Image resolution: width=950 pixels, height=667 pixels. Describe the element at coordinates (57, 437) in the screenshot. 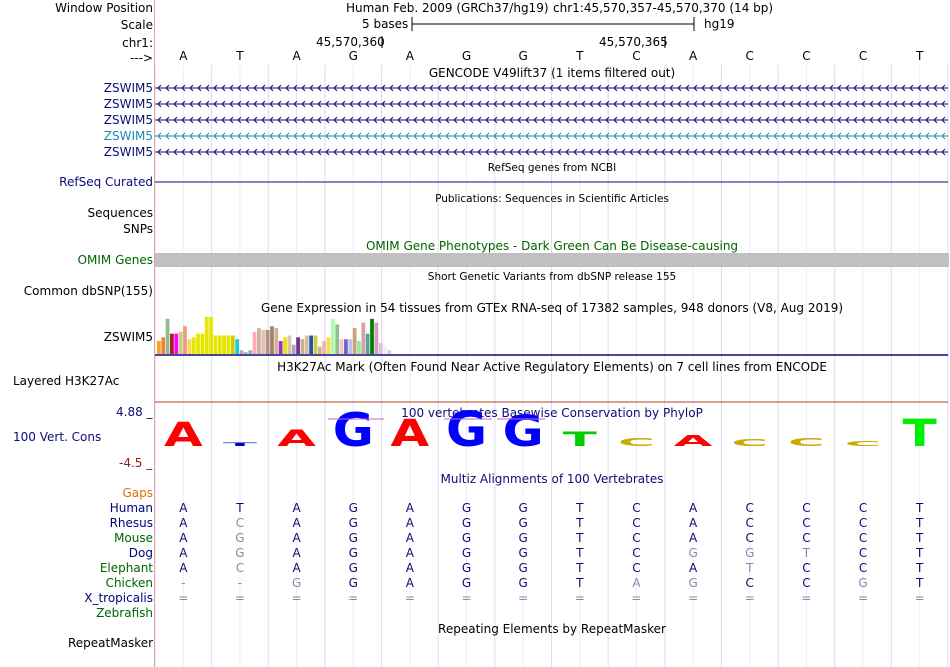

I see `cons-label: 100 Vert. Cons` at that location.